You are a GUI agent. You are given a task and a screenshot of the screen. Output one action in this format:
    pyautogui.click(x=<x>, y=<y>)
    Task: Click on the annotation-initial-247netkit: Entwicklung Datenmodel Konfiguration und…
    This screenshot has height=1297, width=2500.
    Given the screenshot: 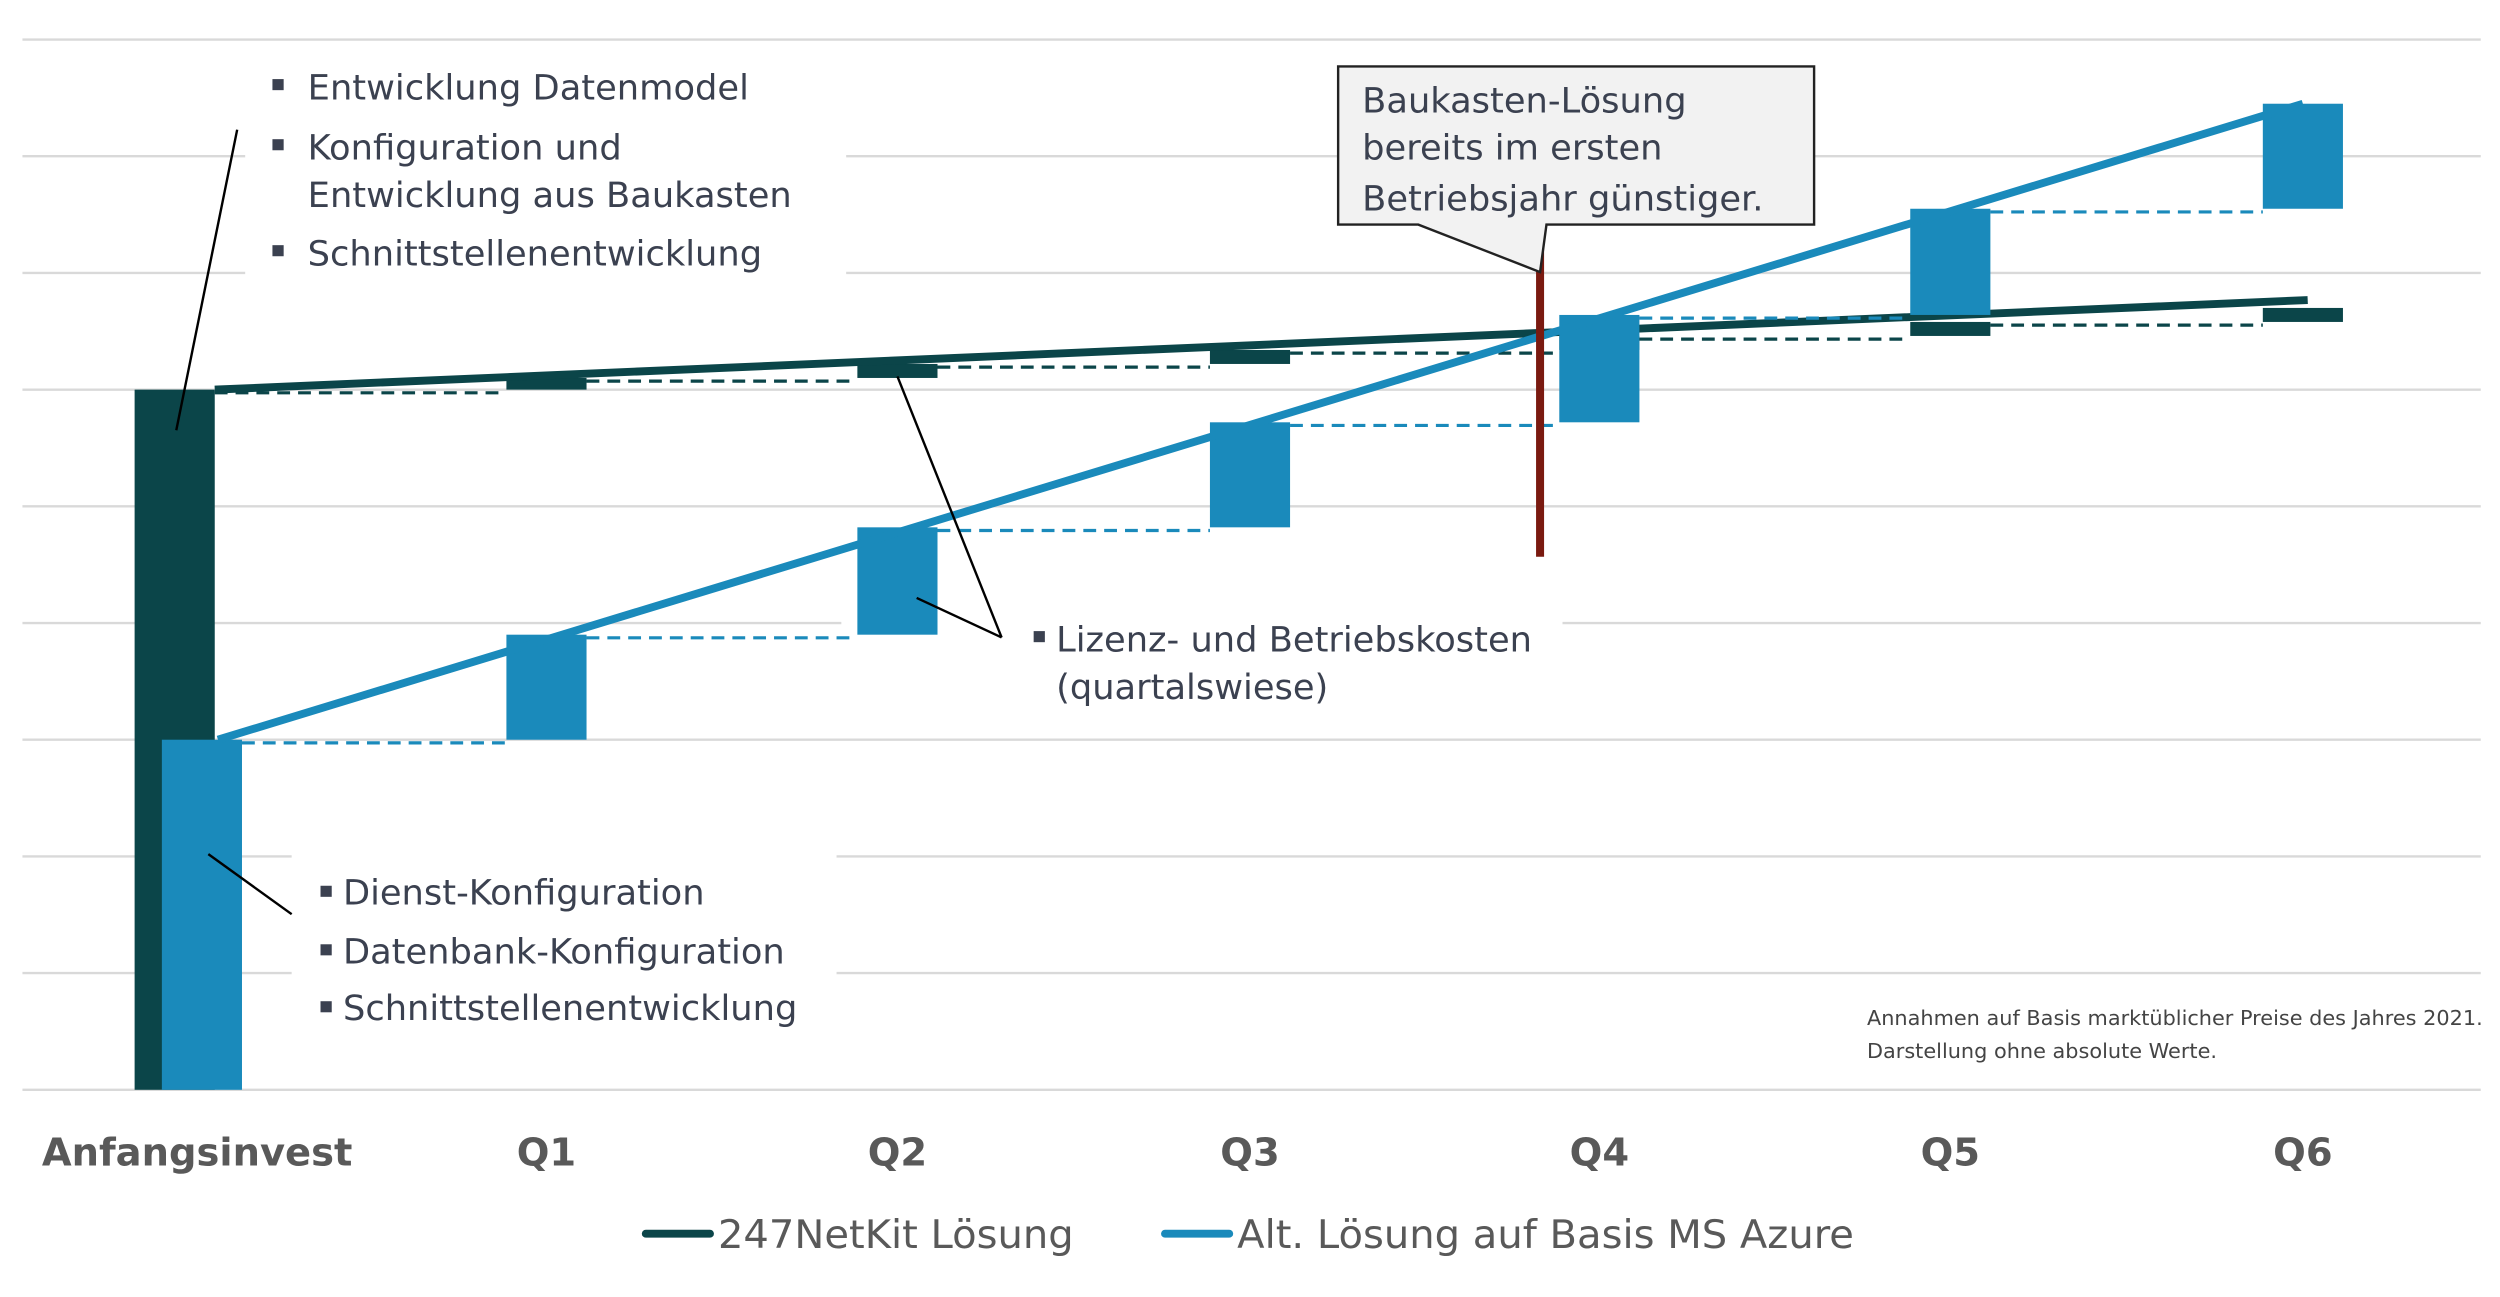 What is the action you would take?
    pyautogui.click(x=532, y=171)
    